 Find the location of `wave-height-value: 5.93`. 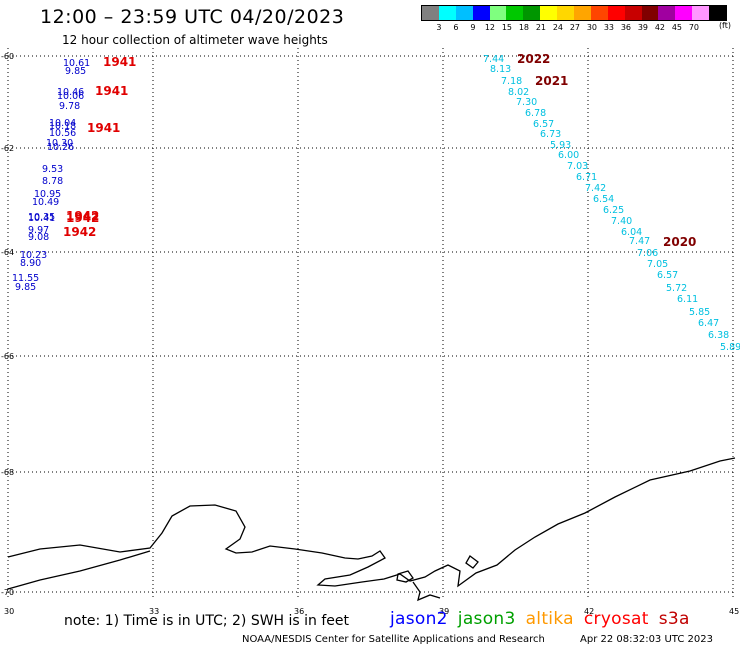

wave-height-value: 5.93 is located at coordinates (560, 145).